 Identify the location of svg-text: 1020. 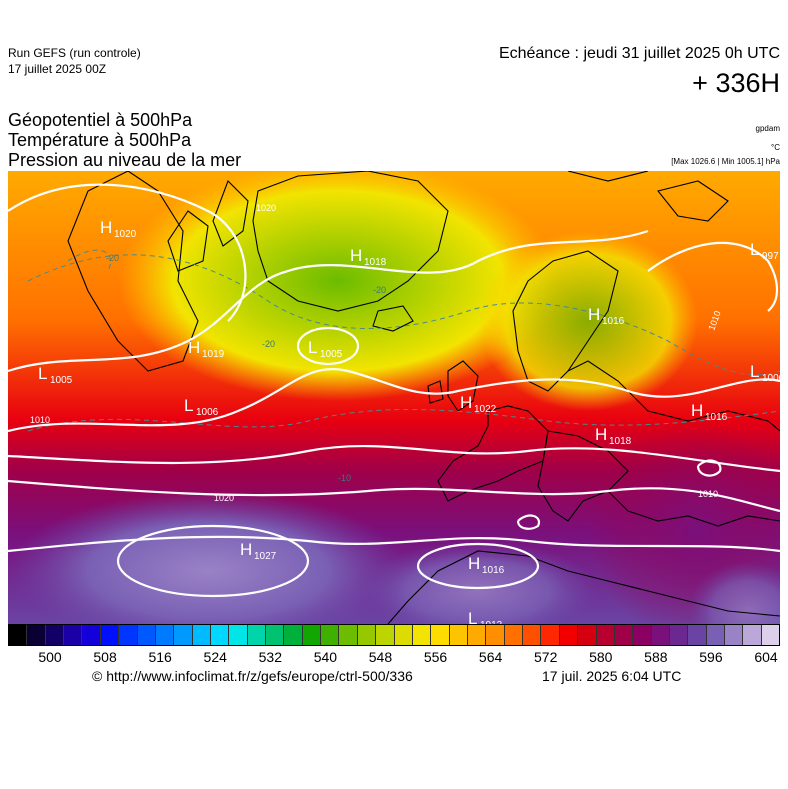
(125, 234).